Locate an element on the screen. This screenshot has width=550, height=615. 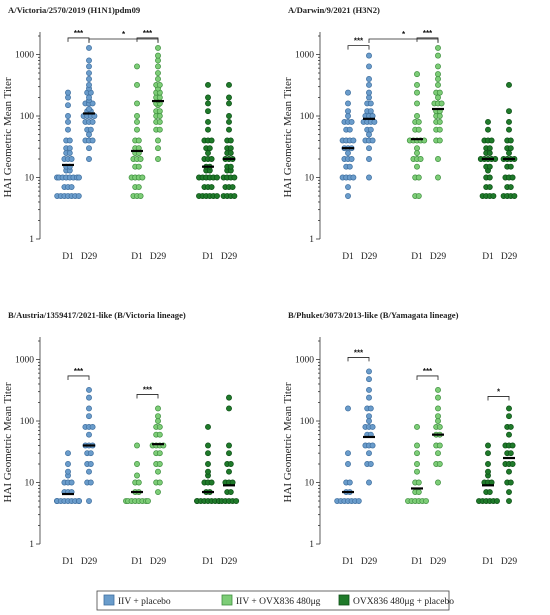
significance-label: * is located at coordinates (404, 34).